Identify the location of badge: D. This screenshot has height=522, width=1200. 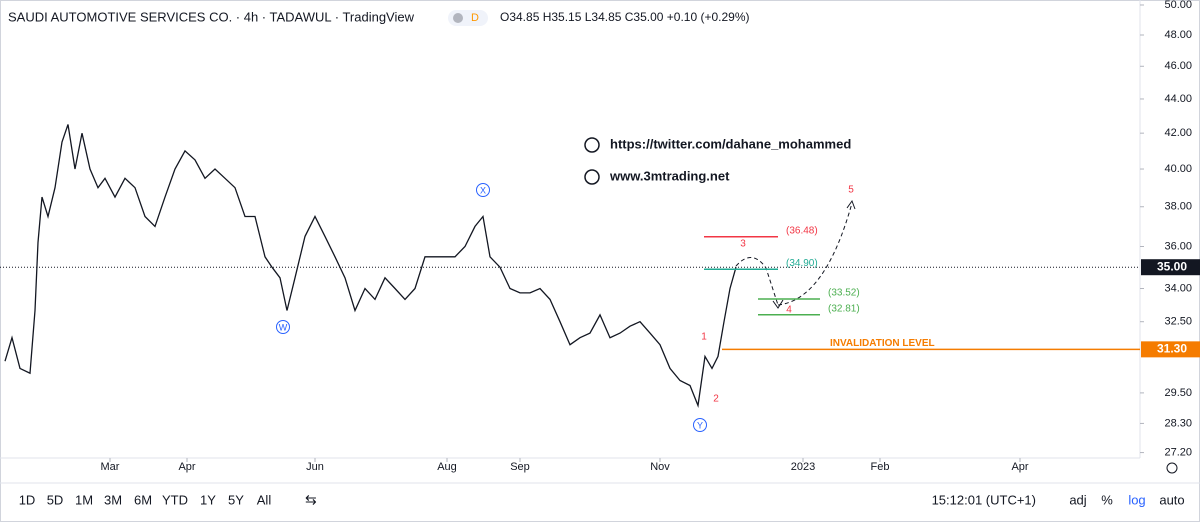
(475, 18).